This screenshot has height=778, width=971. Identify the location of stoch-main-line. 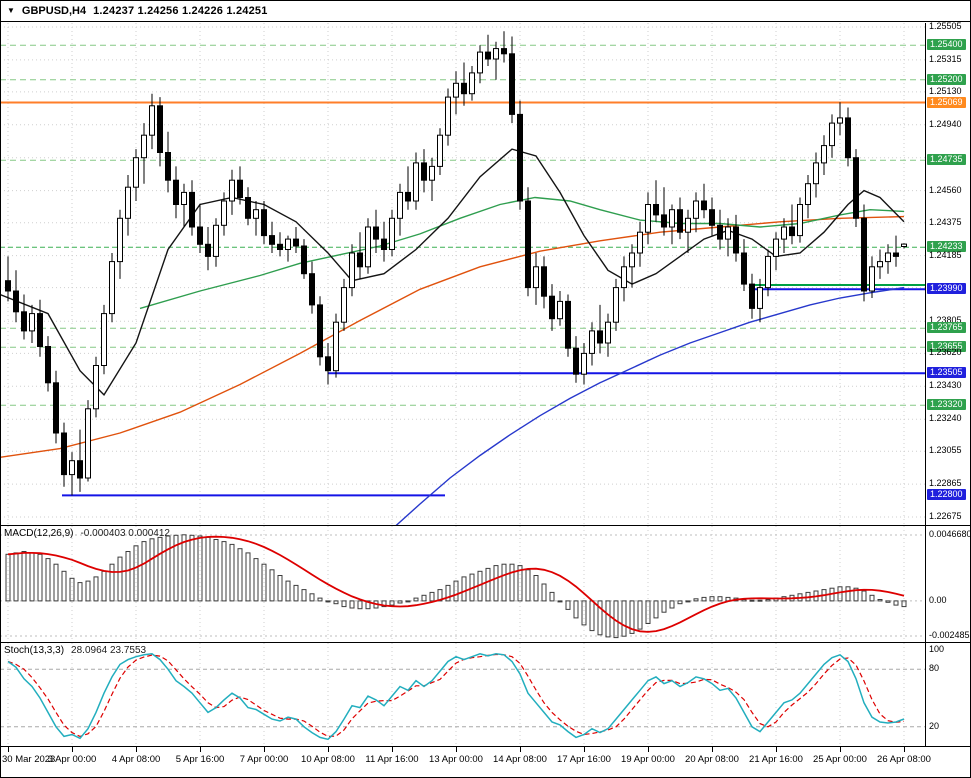
(456, 697).